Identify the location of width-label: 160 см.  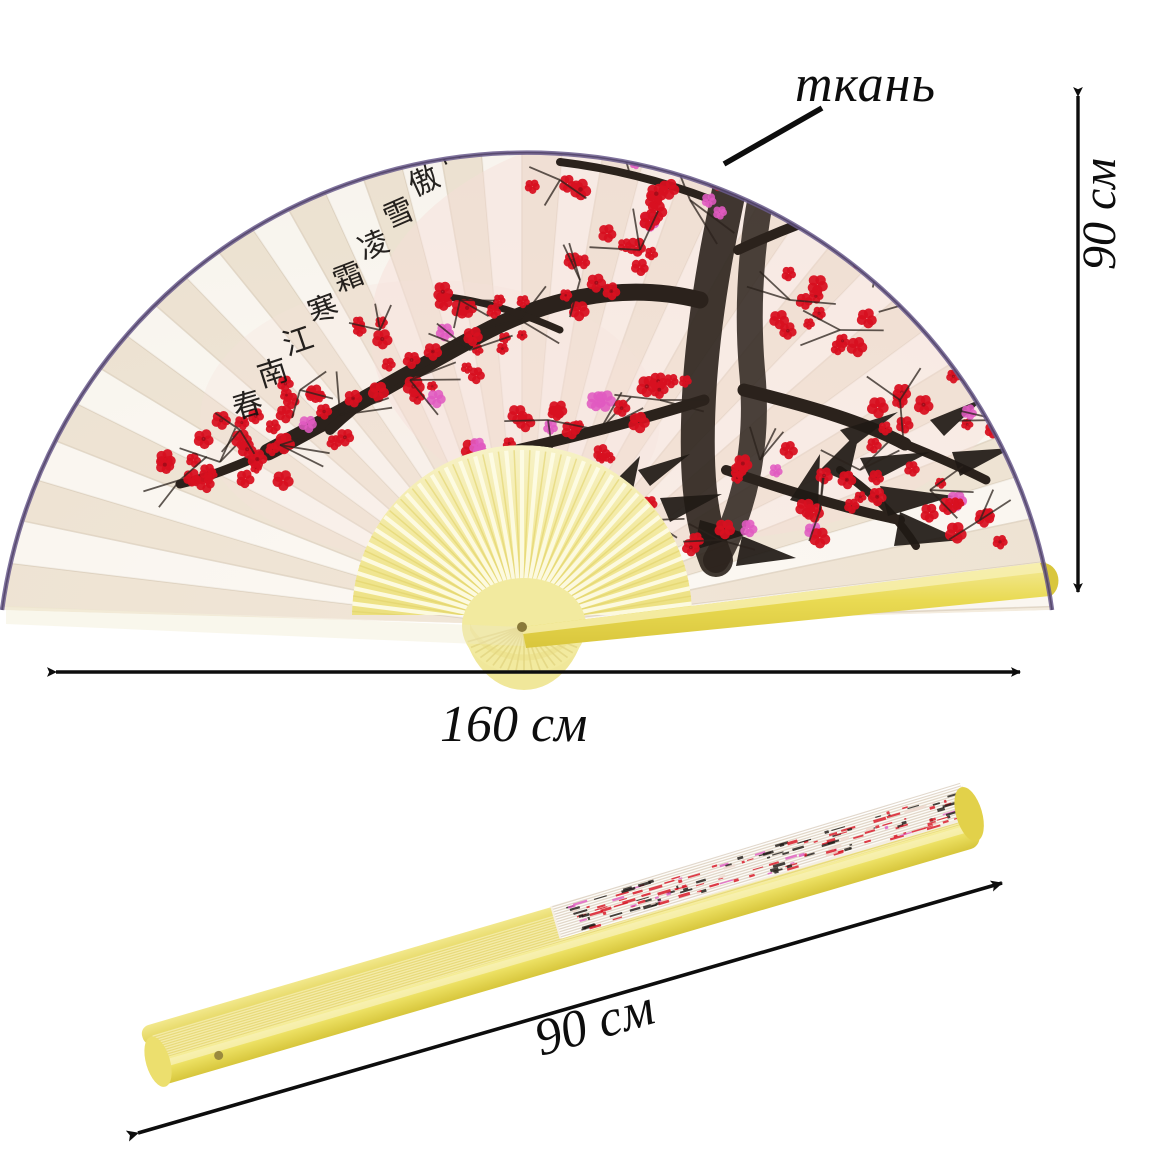
(514, 724).